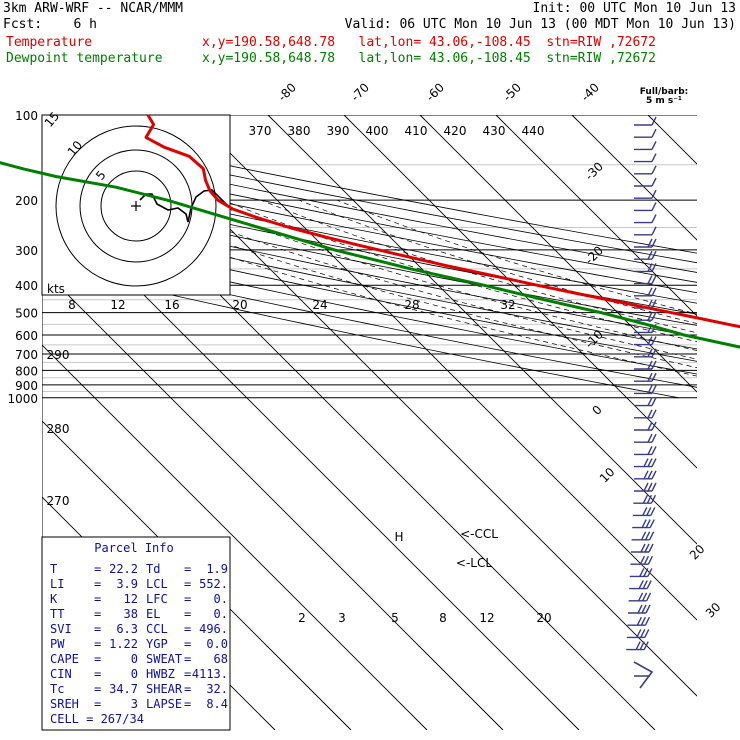  I want to click on parcel-key-left: CAPE, so click(64, 659).